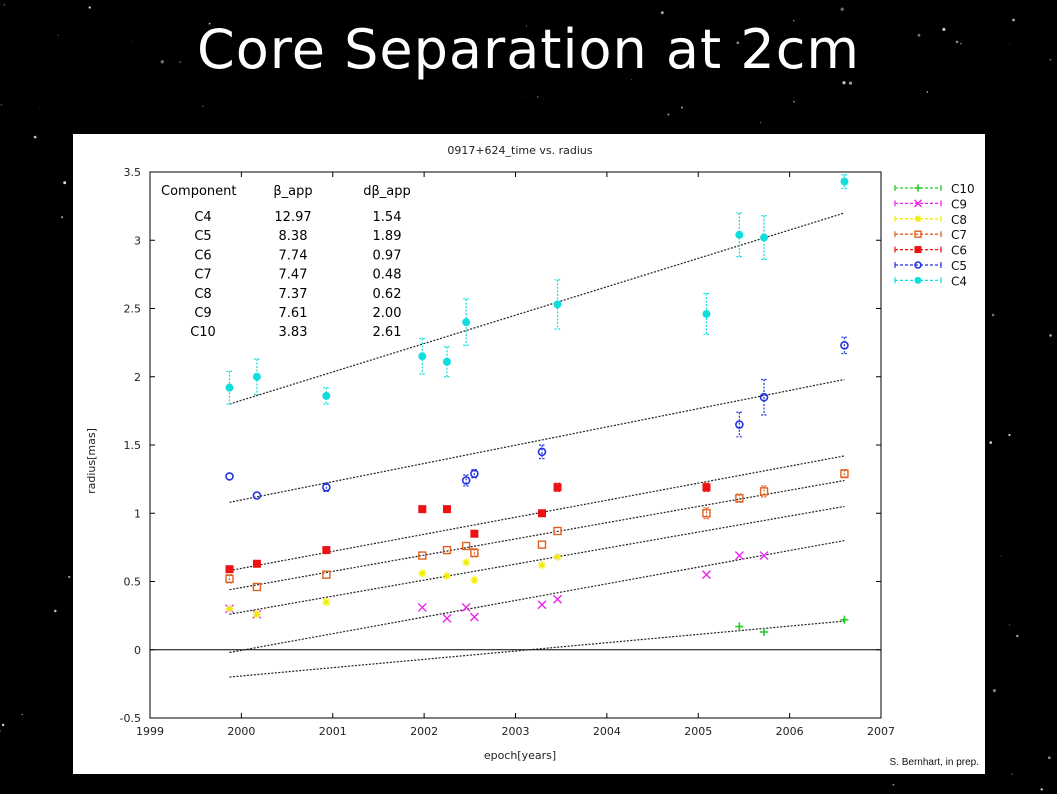 The height and width of the screenshot is (794, 1057). I want to click on x-tick-label: 2000, so click(241, 731).